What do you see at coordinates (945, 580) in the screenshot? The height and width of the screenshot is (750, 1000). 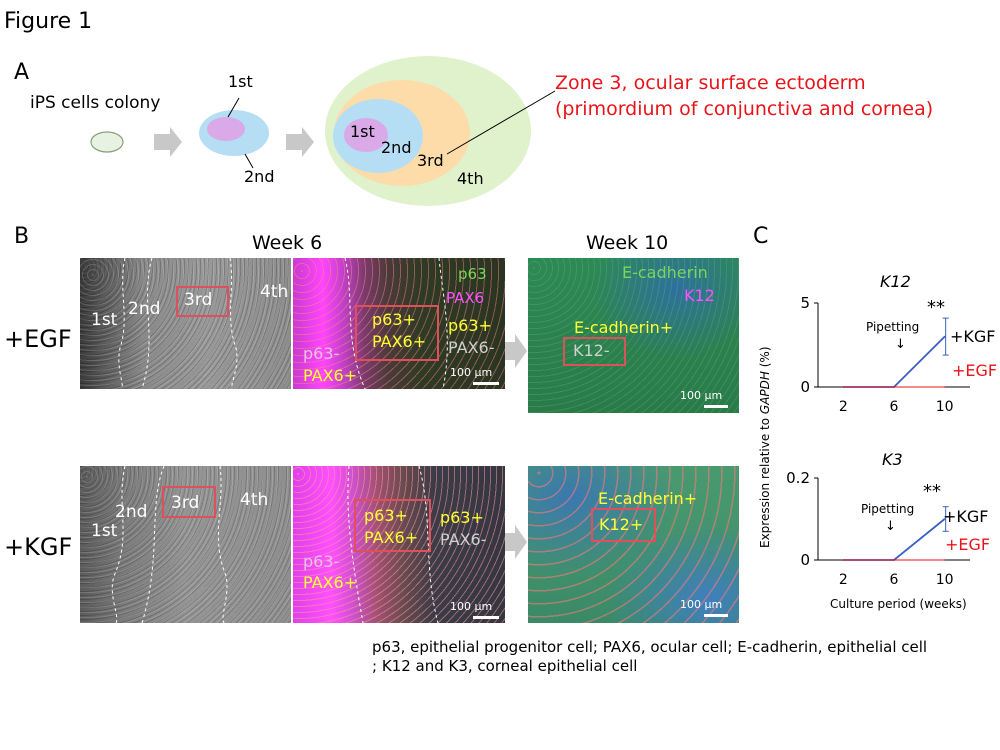 I see `k3-xtick-label-2: 10` at bounding box center [945, 580].